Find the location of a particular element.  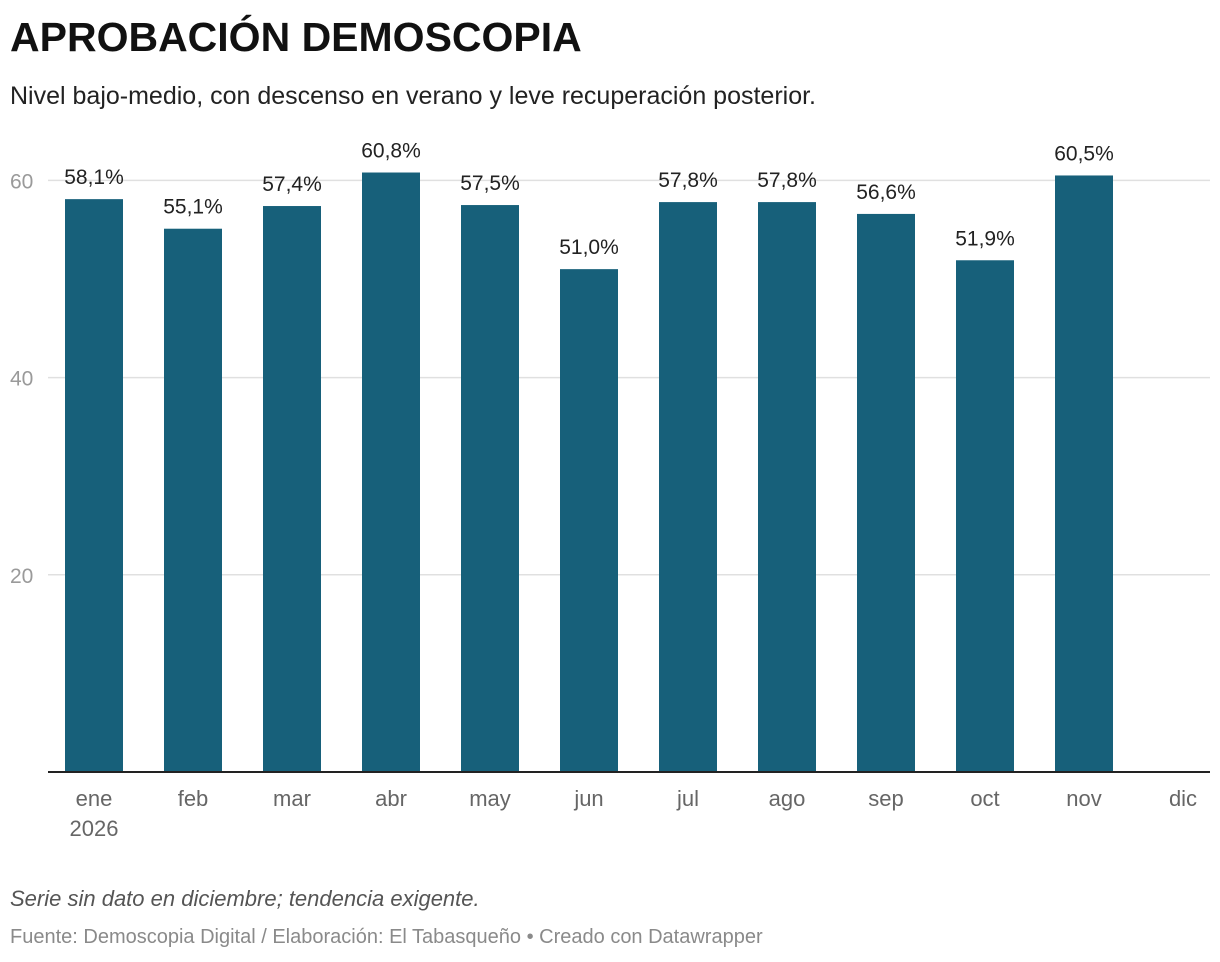

bar-value-label: 57,4% is located at coordinates (292, 184).